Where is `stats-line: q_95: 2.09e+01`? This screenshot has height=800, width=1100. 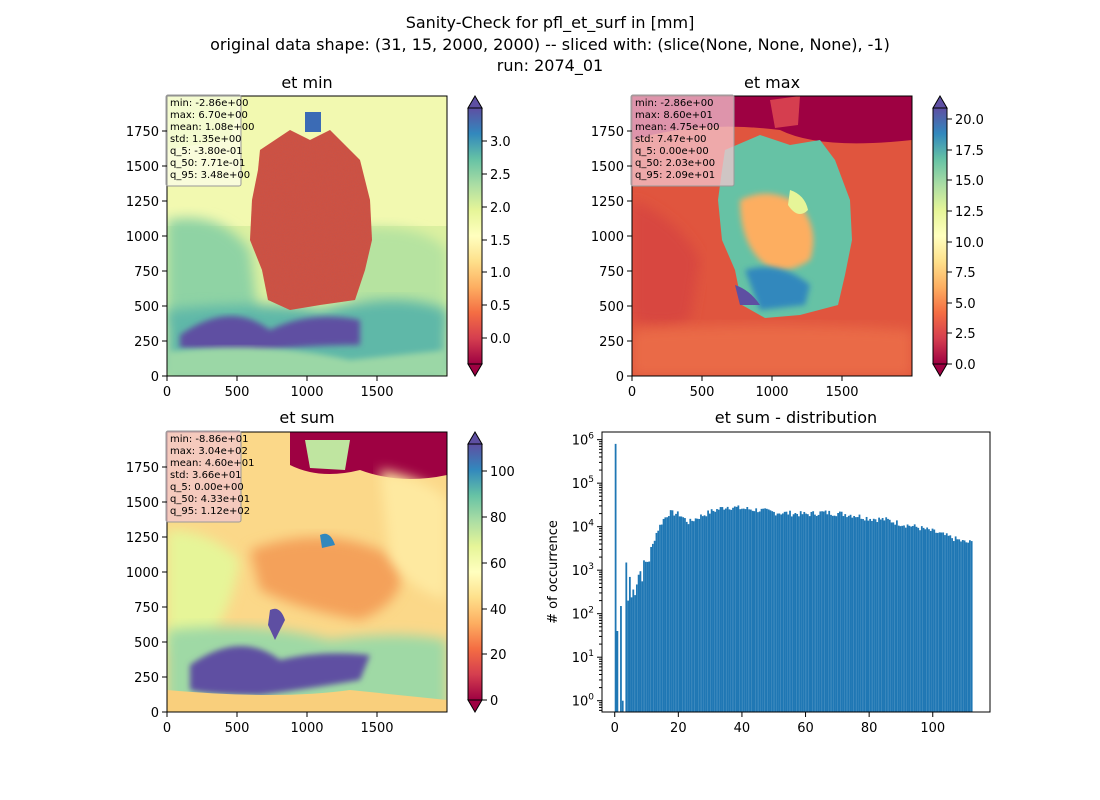 stats-line: q_95: 2.09e+01 is located at coordinates (675, 175).